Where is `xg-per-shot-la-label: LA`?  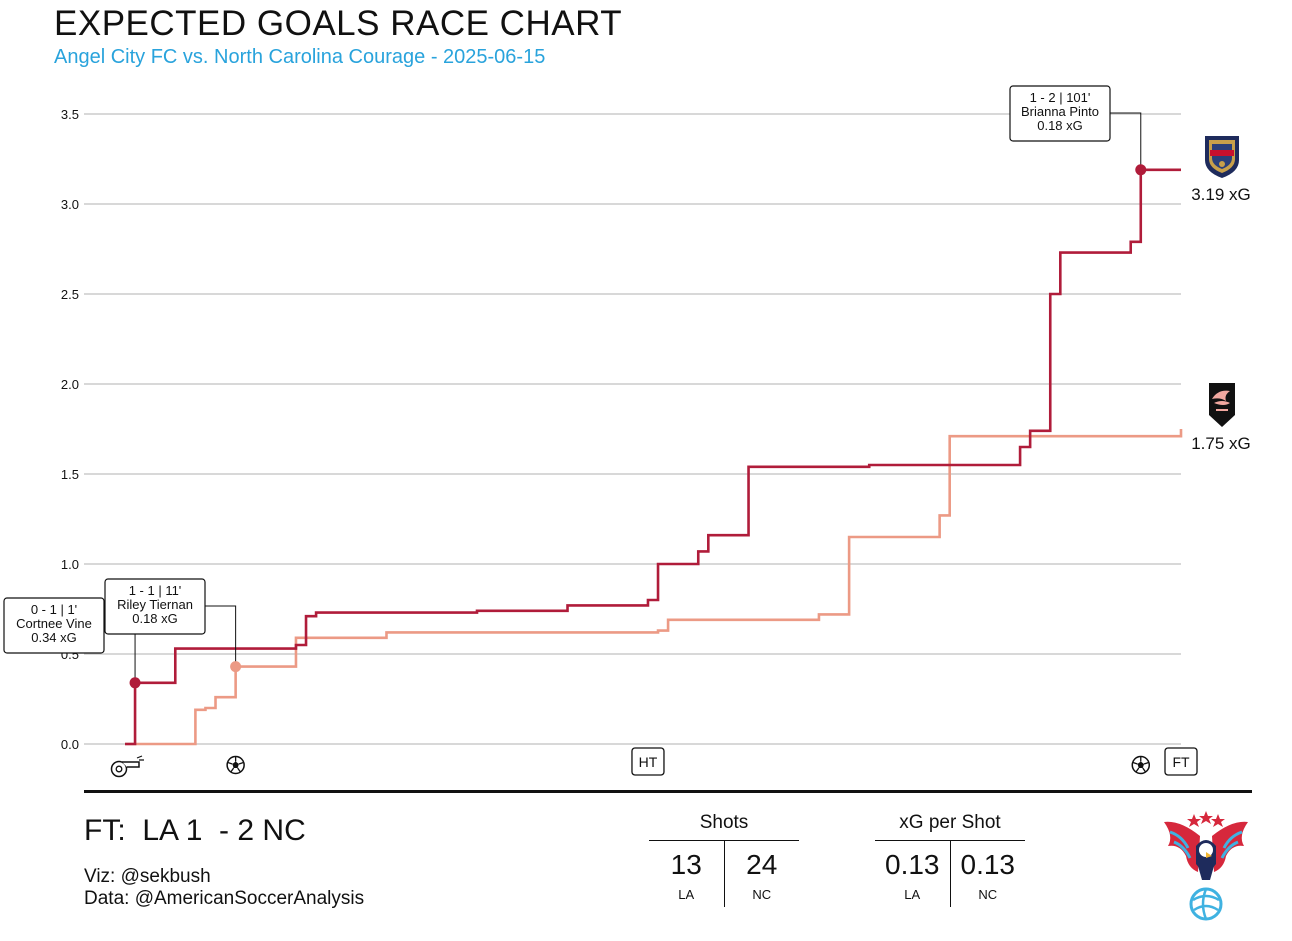
xg-per-shot-la-label: LA is located at coordinates (912, 894).